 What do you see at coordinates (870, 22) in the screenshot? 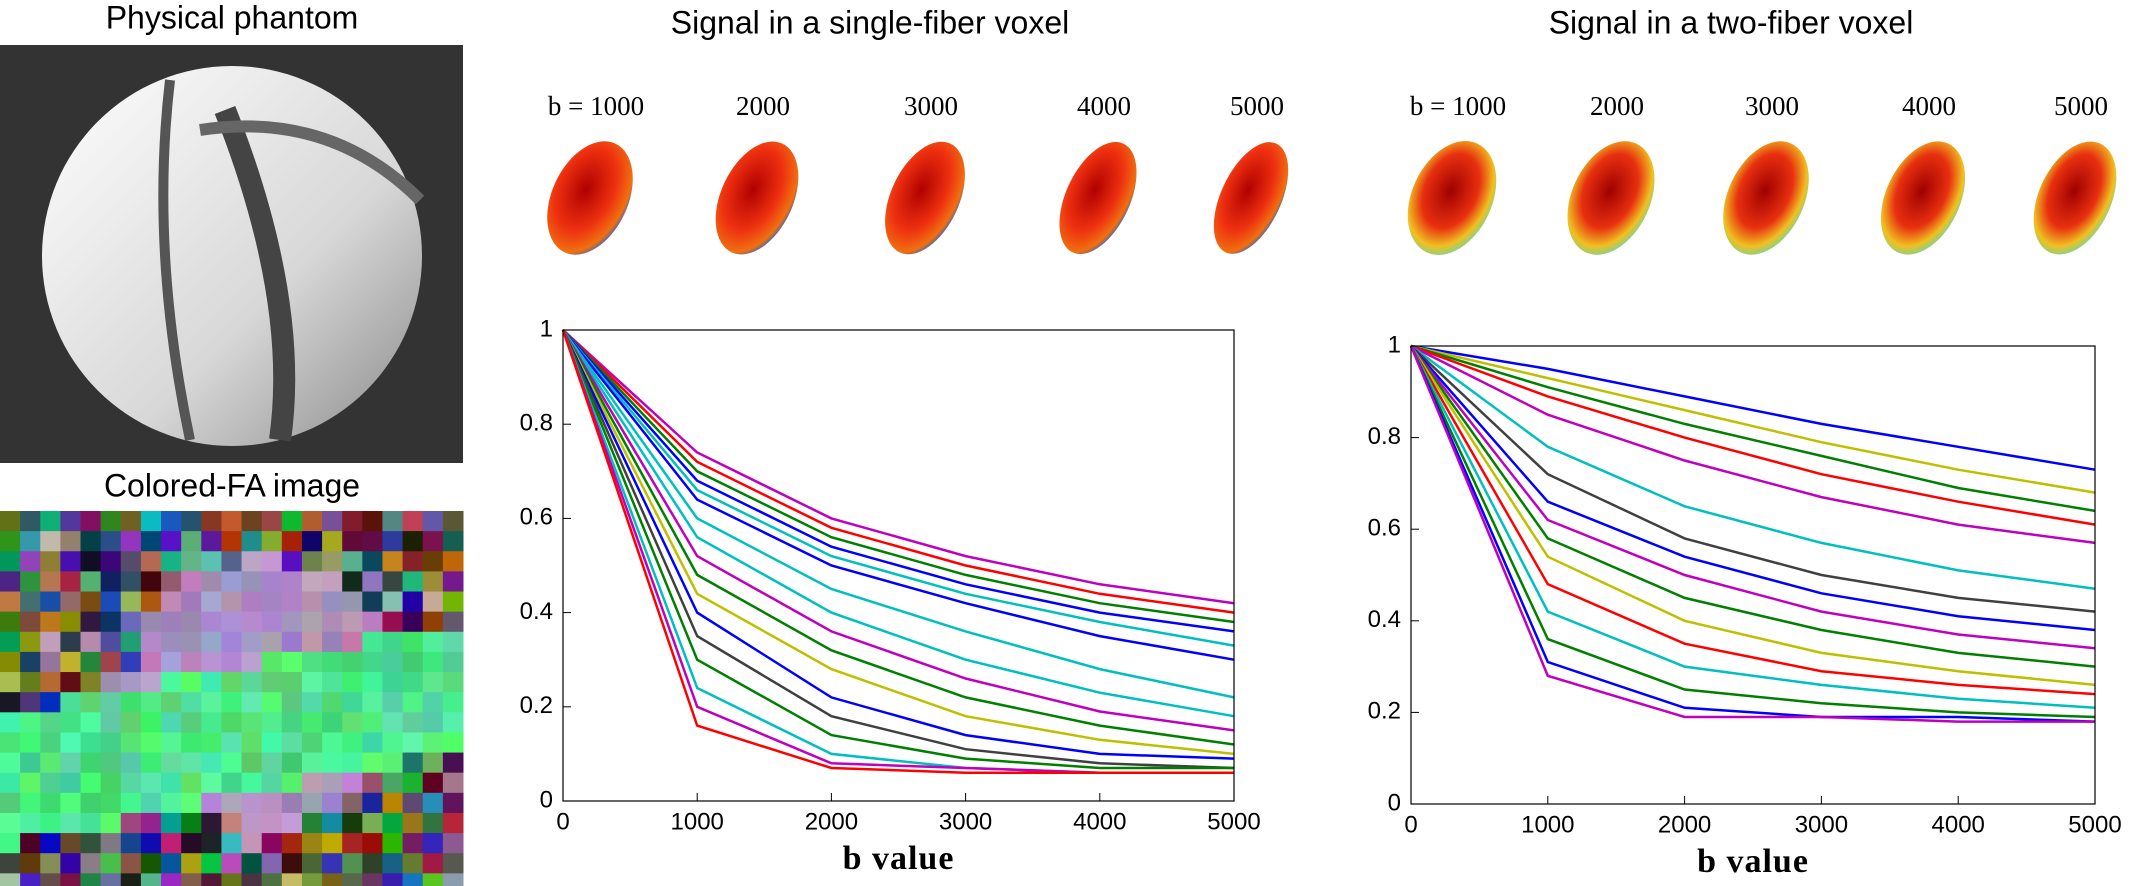
I see `chart-title: Signal in a single-fiber voxel` at bounding box center [870, 22].